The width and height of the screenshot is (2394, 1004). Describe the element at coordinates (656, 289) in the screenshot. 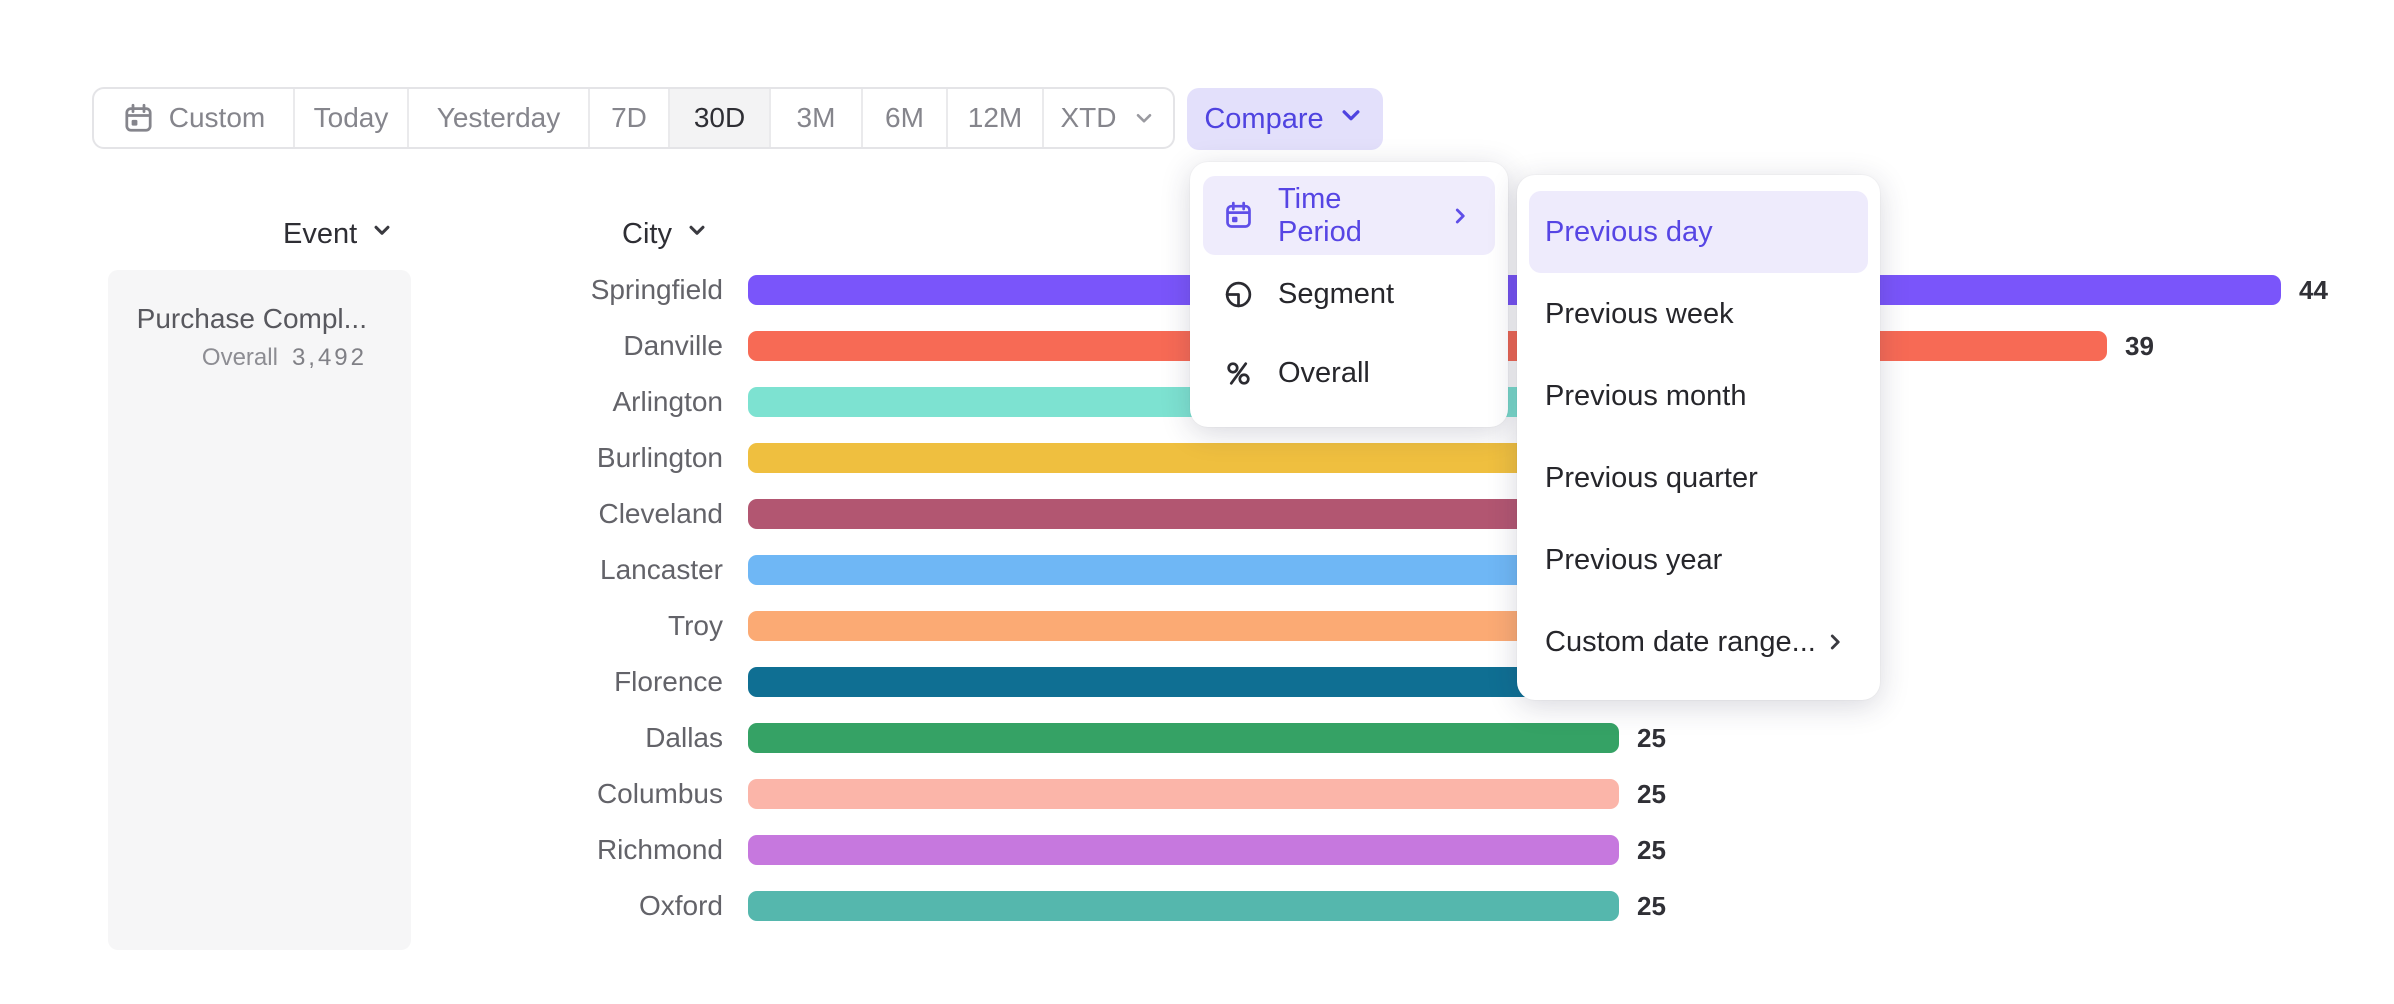

I see `bar-label-springfield: Springfield` at that location.